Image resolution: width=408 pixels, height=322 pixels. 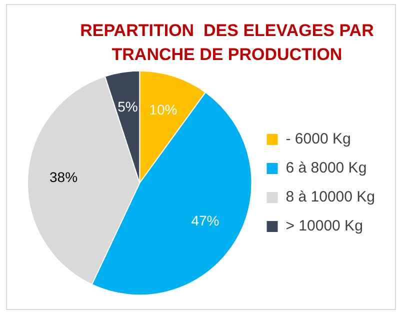 What do you see at coordinates (64, 177) in the screenshot?
I see `data-label: 38%` at bounding box center [64, 177].